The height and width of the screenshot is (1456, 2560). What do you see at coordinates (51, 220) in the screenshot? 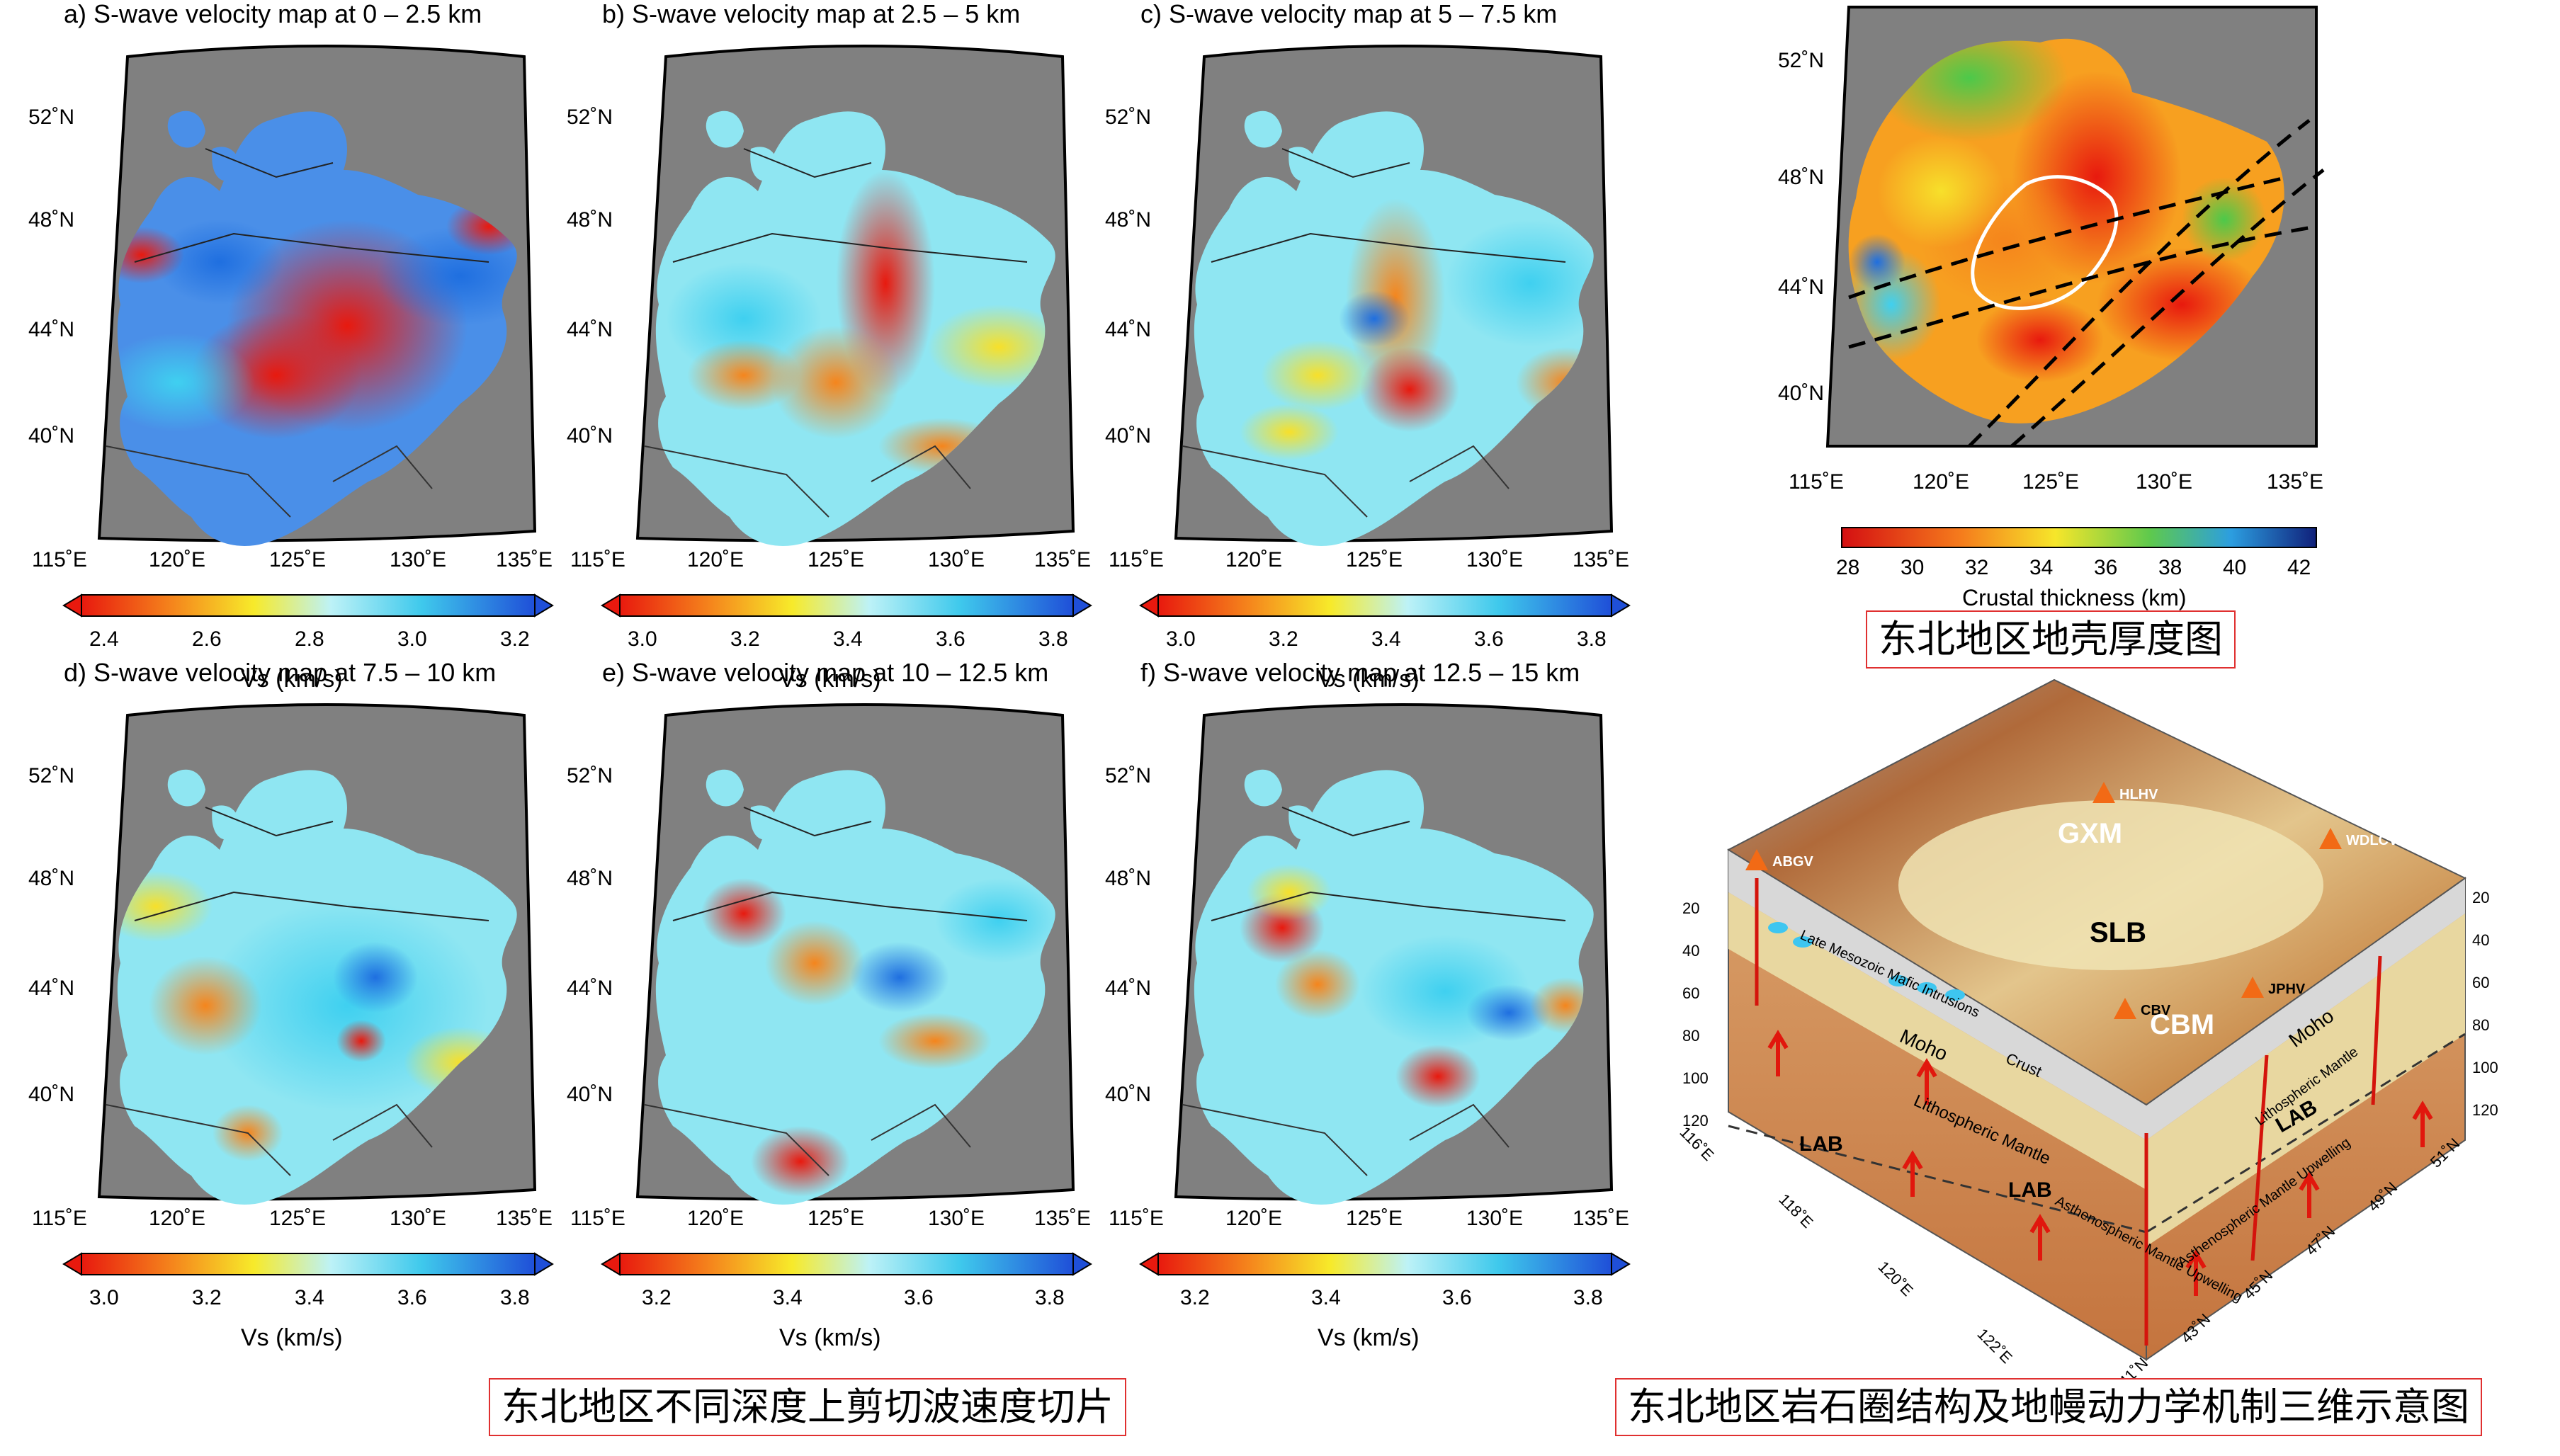
I see `panel-a-lat-label: 48˚N` at bounding box center [51, 220].